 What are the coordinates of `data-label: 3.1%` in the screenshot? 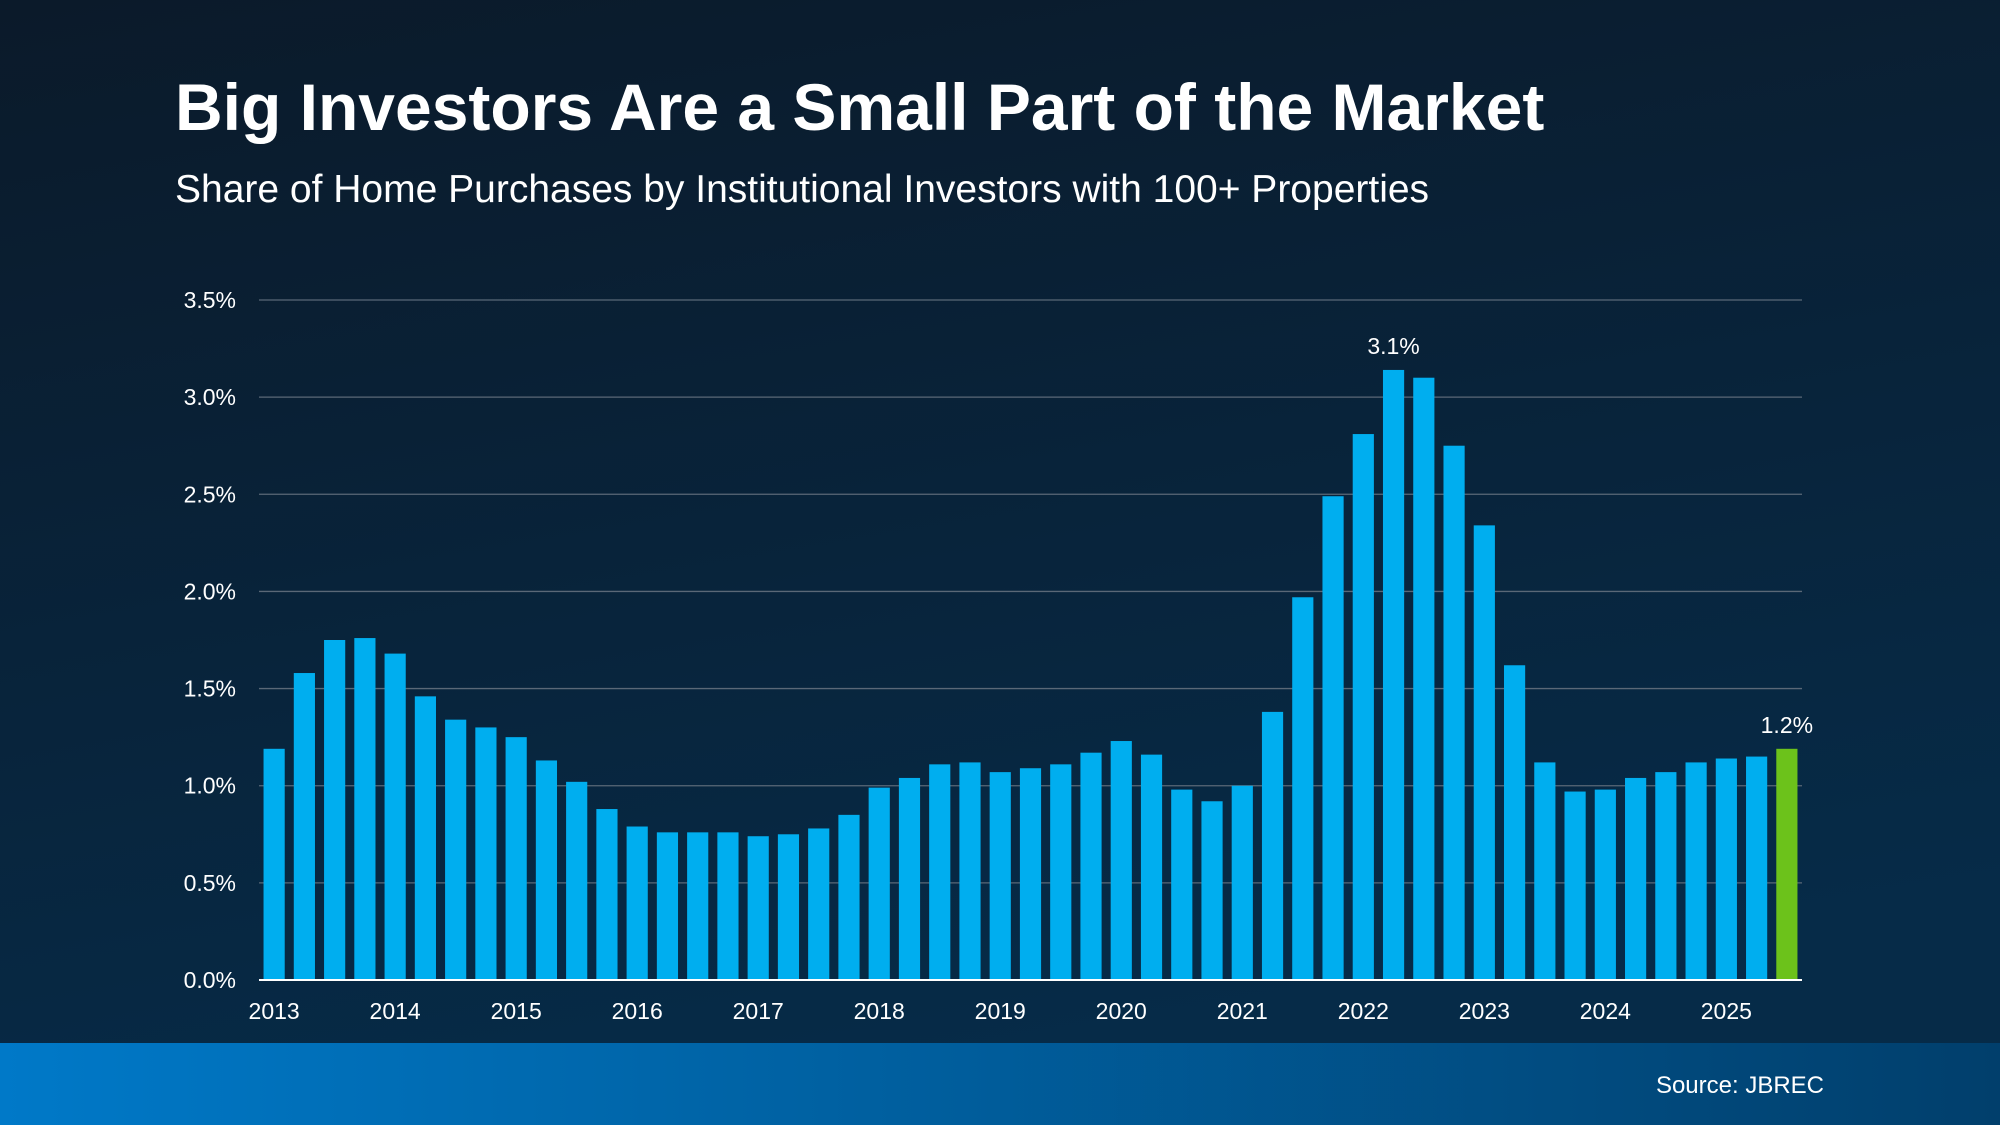 It's located at (1393, 346).